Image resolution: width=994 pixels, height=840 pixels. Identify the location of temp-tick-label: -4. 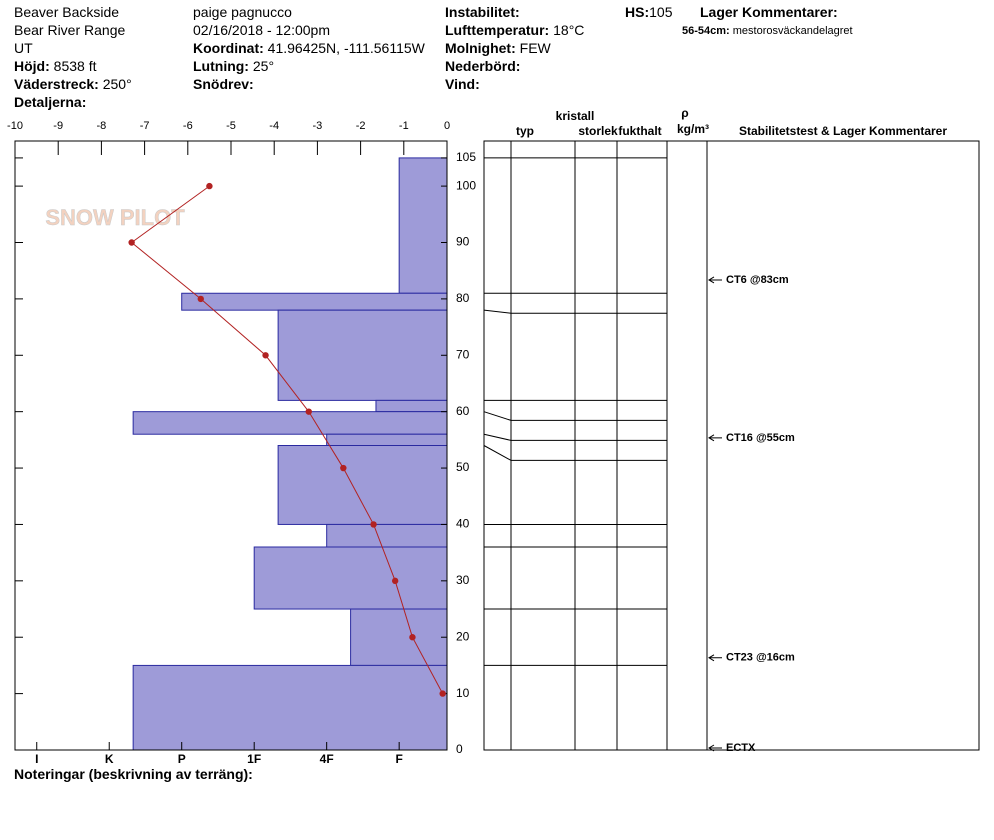
(274, 126).